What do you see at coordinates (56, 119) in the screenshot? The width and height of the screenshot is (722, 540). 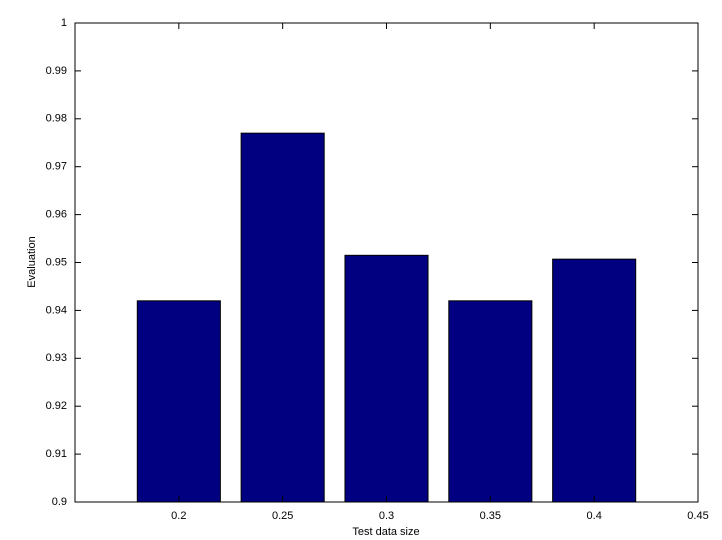 I see `y-tick-label: 0.98` at bounding box center [56, 119].